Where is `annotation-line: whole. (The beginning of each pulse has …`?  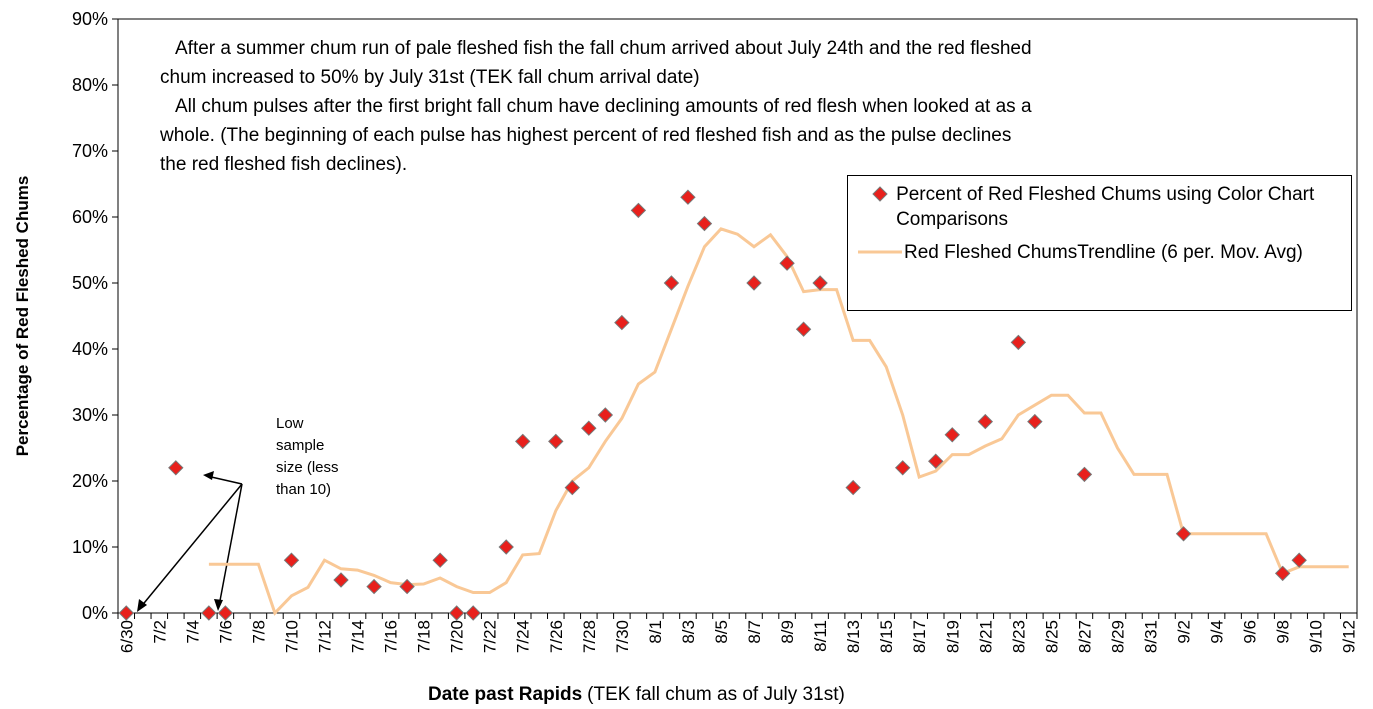
annotation-line: whole. (The beginning of each pulse has … is located at coordinates (585, 135).